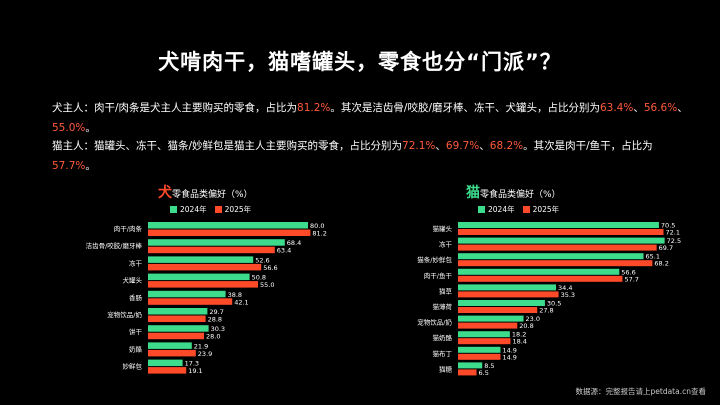 The width and height of the screenshot is (720, 405). I want to click on bar-value-label: 30.3, so click(218, 329).